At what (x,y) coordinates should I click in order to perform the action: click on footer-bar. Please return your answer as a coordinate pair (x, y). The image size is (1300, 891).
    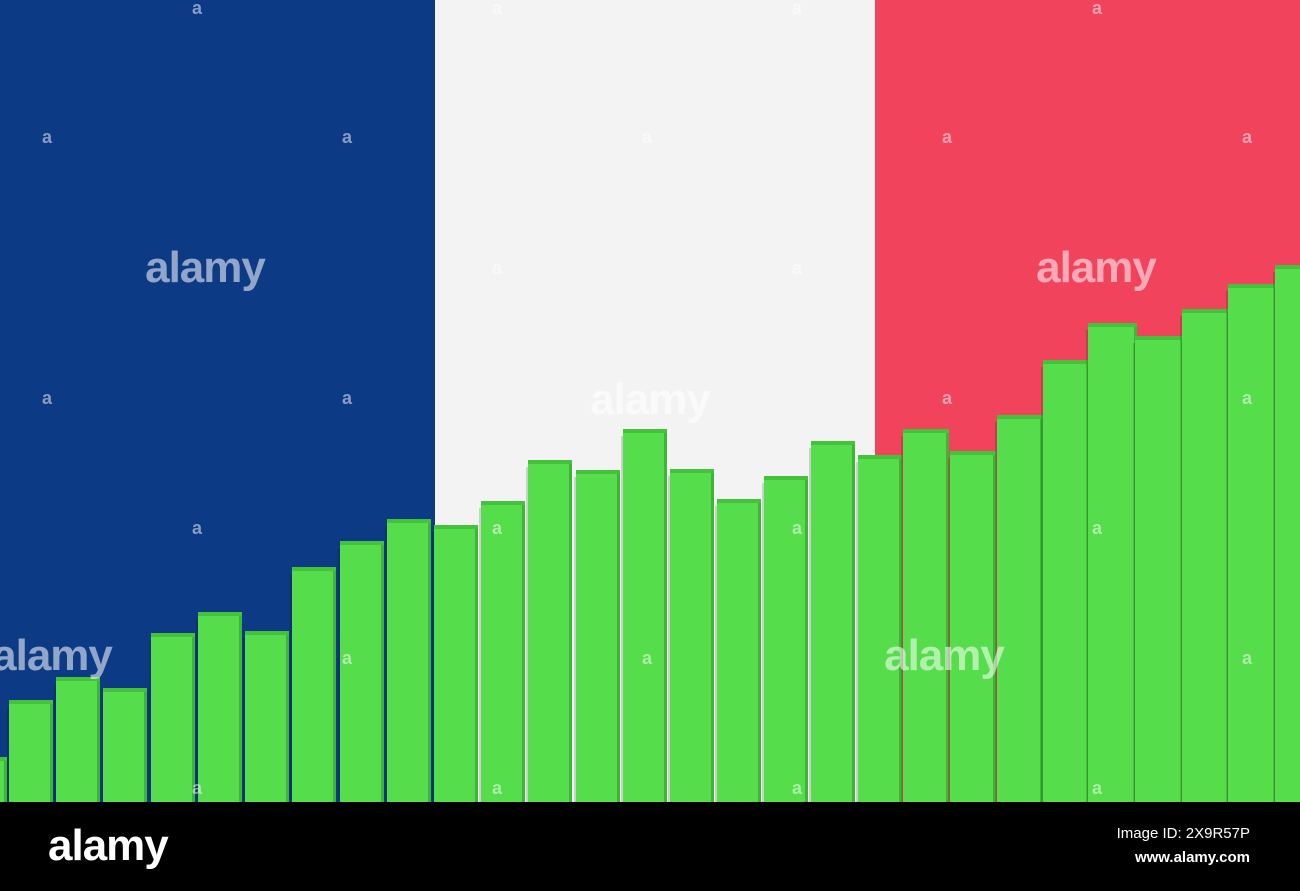
    Looking at the image, I should click on (650, 846).